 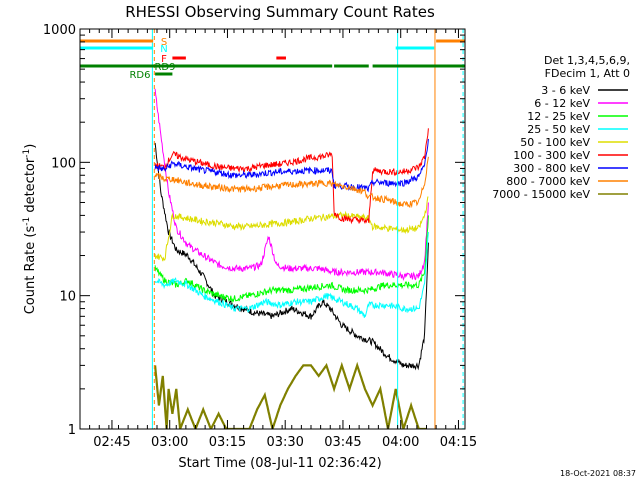 I want to click on x-tick-label: 03:30, so click(x=284, y=442).